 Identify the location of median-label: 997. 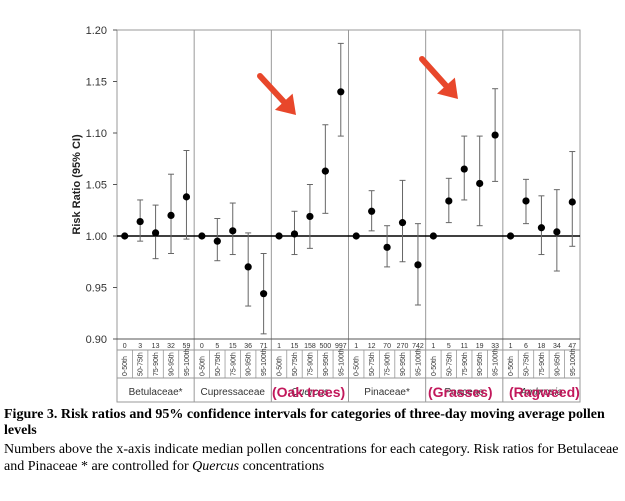
(341, 346).